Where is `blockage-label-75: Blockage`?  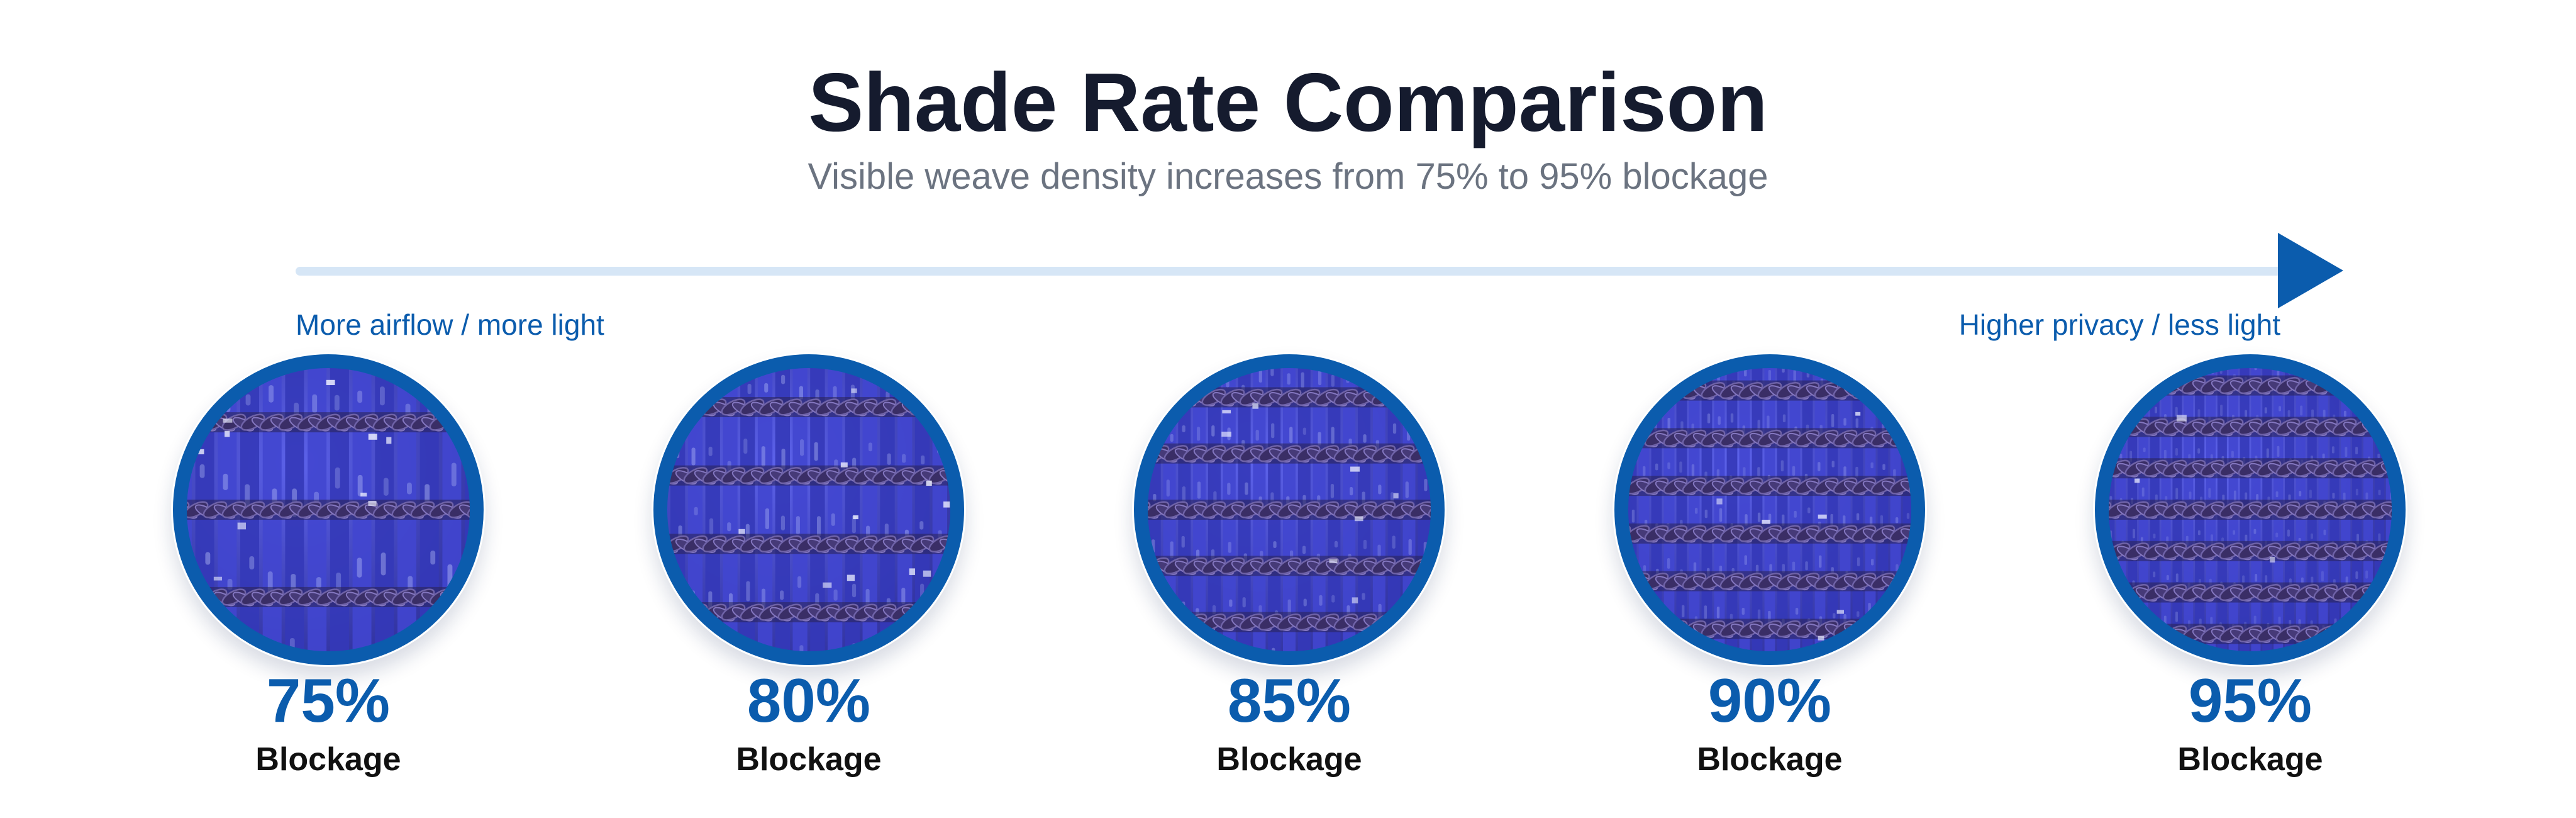 blockage-label-75: Blockage is located at coordinates (328, 760).